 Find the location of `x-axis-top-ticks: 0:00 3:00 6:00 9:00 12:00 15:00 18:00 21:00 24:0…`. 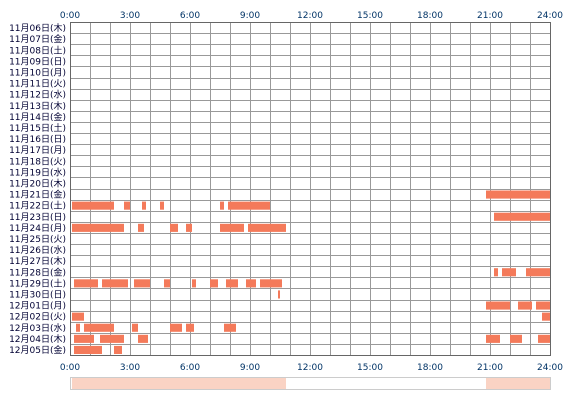

x-axis-top-ticks: 0:00 3:00 6:00 9:00 12:00 15:00 18:00 21:00 24:0… is located at coordinates (311, 16).